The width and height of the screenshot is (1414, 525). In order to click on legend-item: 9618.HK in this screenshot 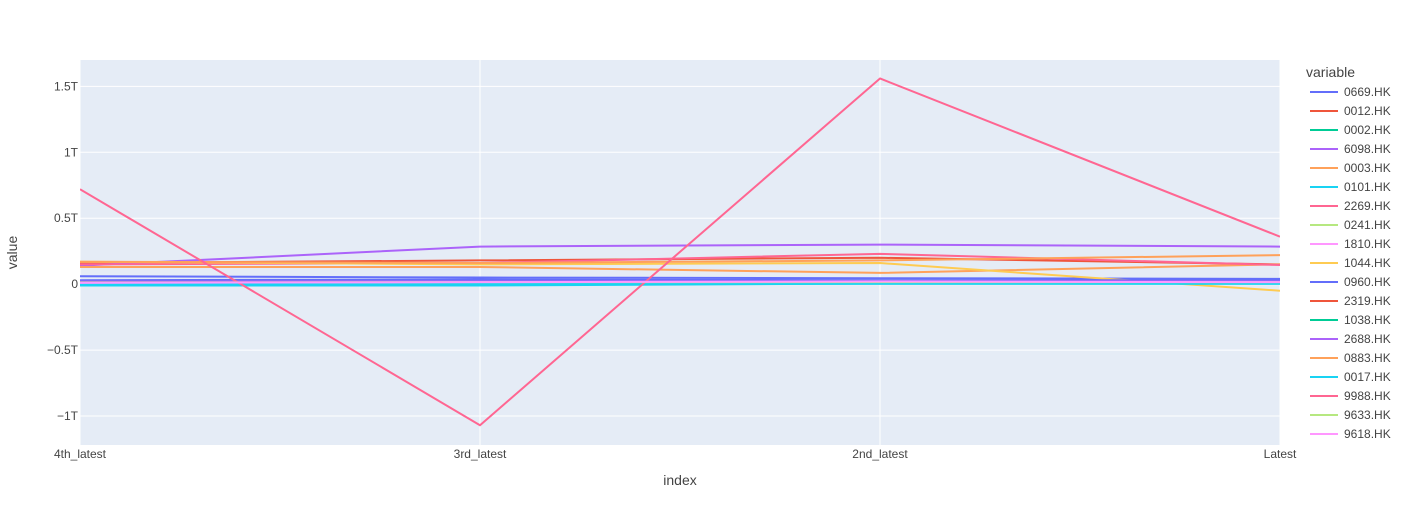, I will do `click(1350, 434)`.